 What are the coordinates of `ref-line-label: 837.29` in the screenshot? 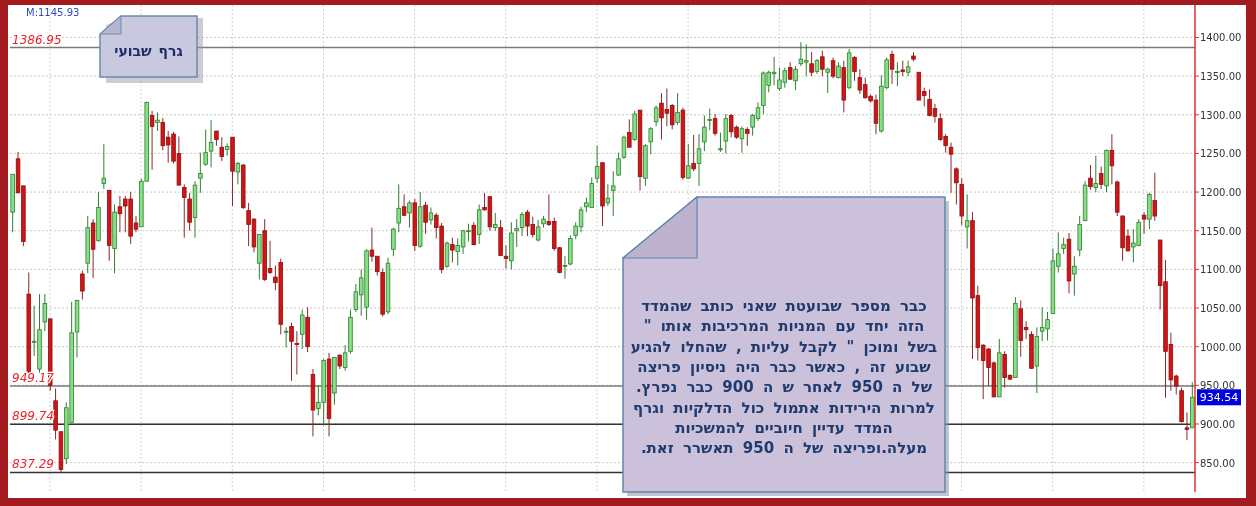 It's located at (33, 464).